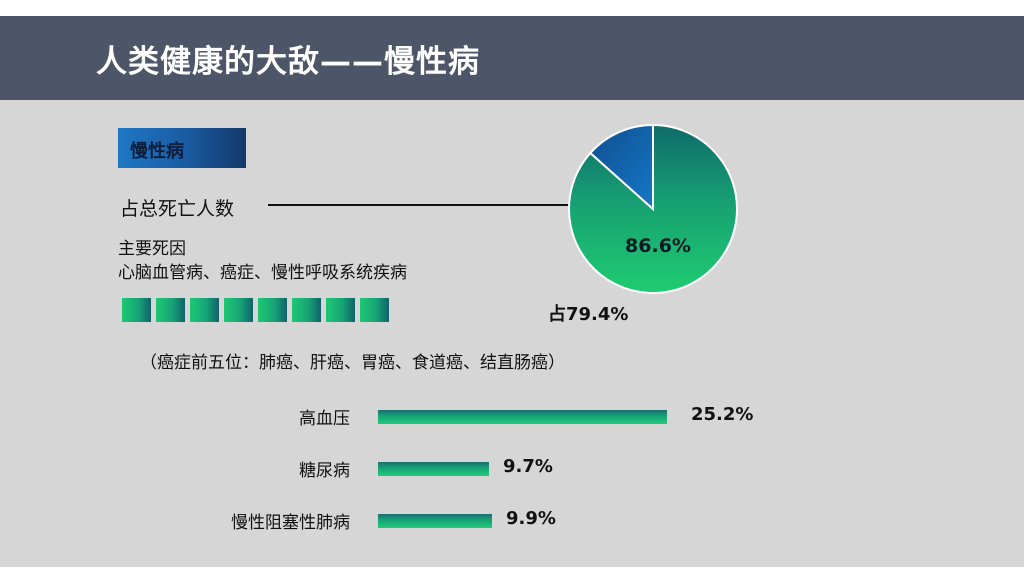 Image resolution: width=1024 pixels, height=573 pixels. I want to click on bar-value-label: 25.2%, so click(722, 414).